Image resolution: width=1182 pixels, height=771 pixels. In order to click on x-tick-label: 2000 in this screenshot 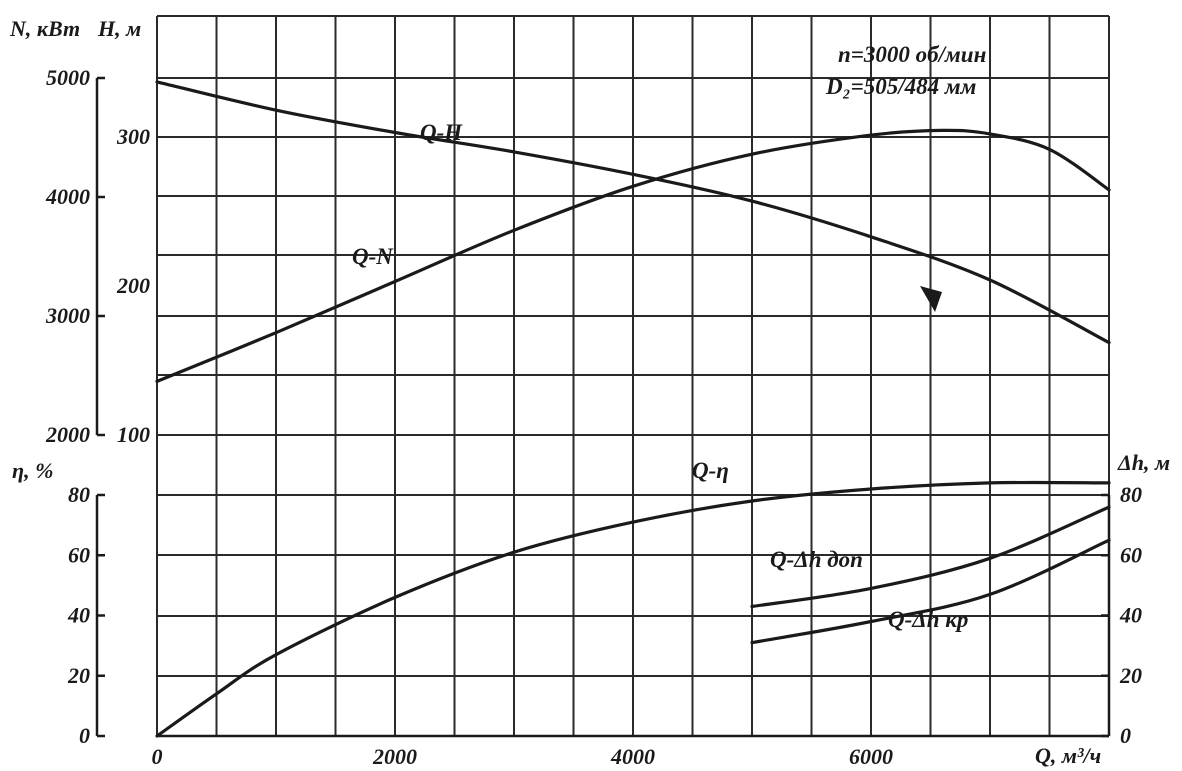, I will do `click(394, 756)`.